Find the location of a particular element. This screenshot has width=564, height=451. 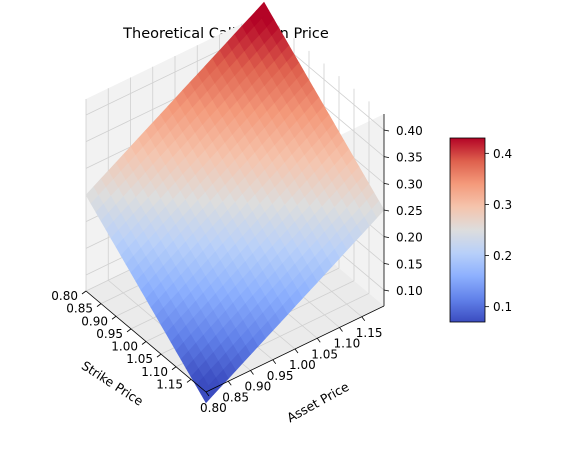

colorbar-gradient is located at coordinates (467, 230).